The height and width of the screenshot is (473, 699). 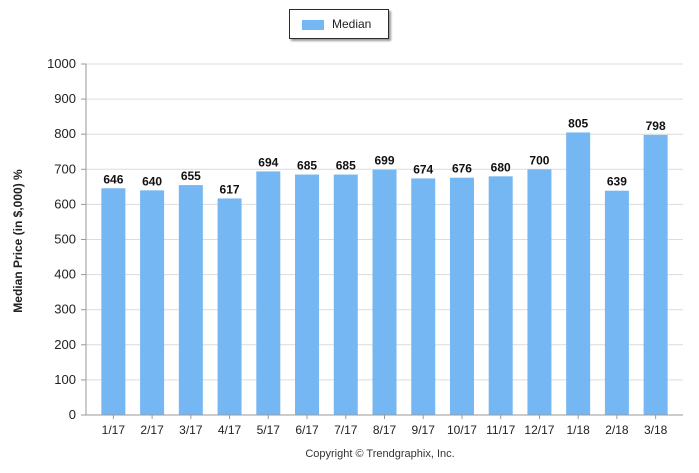 I want to click on data-label: 680, so click(x=501, y=167).